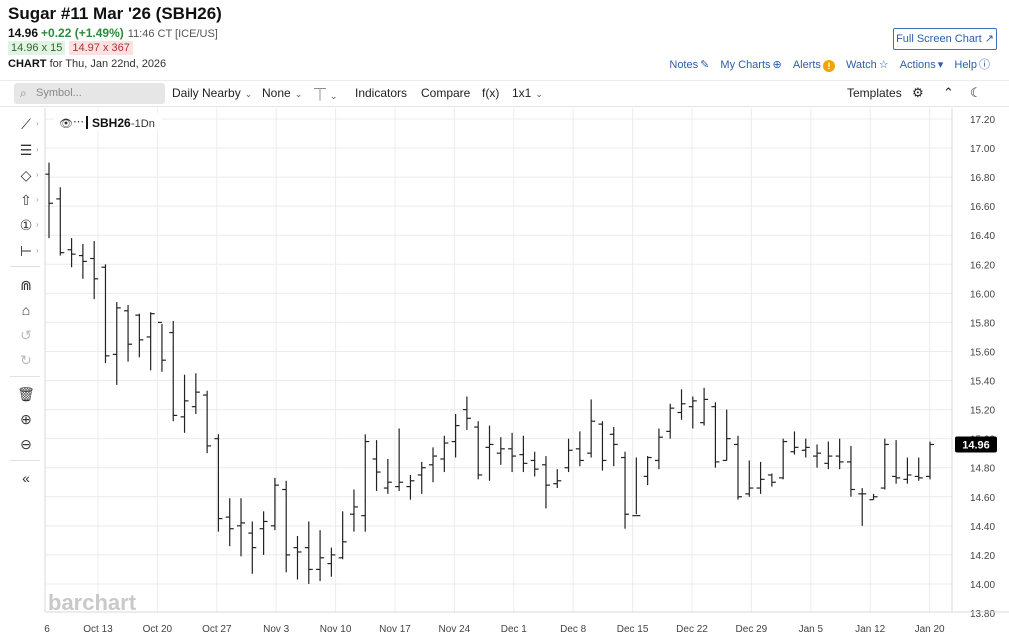  Describe the element at coordinates (326, 94) in the screenshot. I see `bar-type-dropdown: ⏉ ⌄` at that location.